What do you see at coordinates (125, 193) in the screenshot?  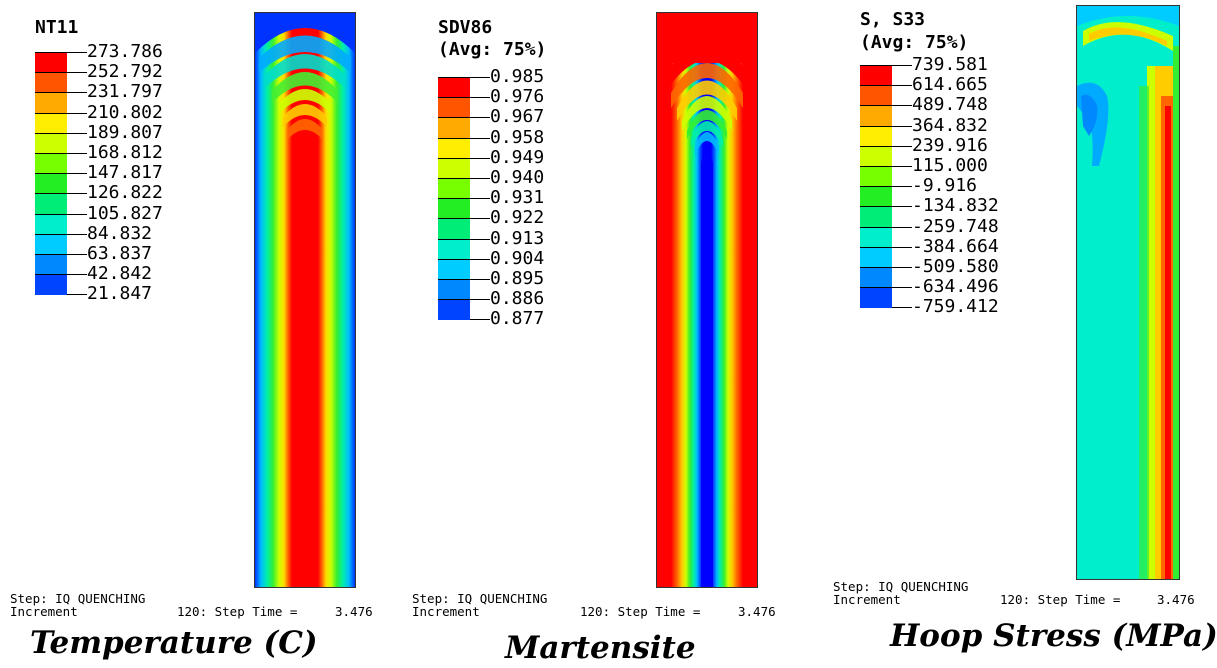 I see `legend-value: 126.822` at bounding box center [125, 193].